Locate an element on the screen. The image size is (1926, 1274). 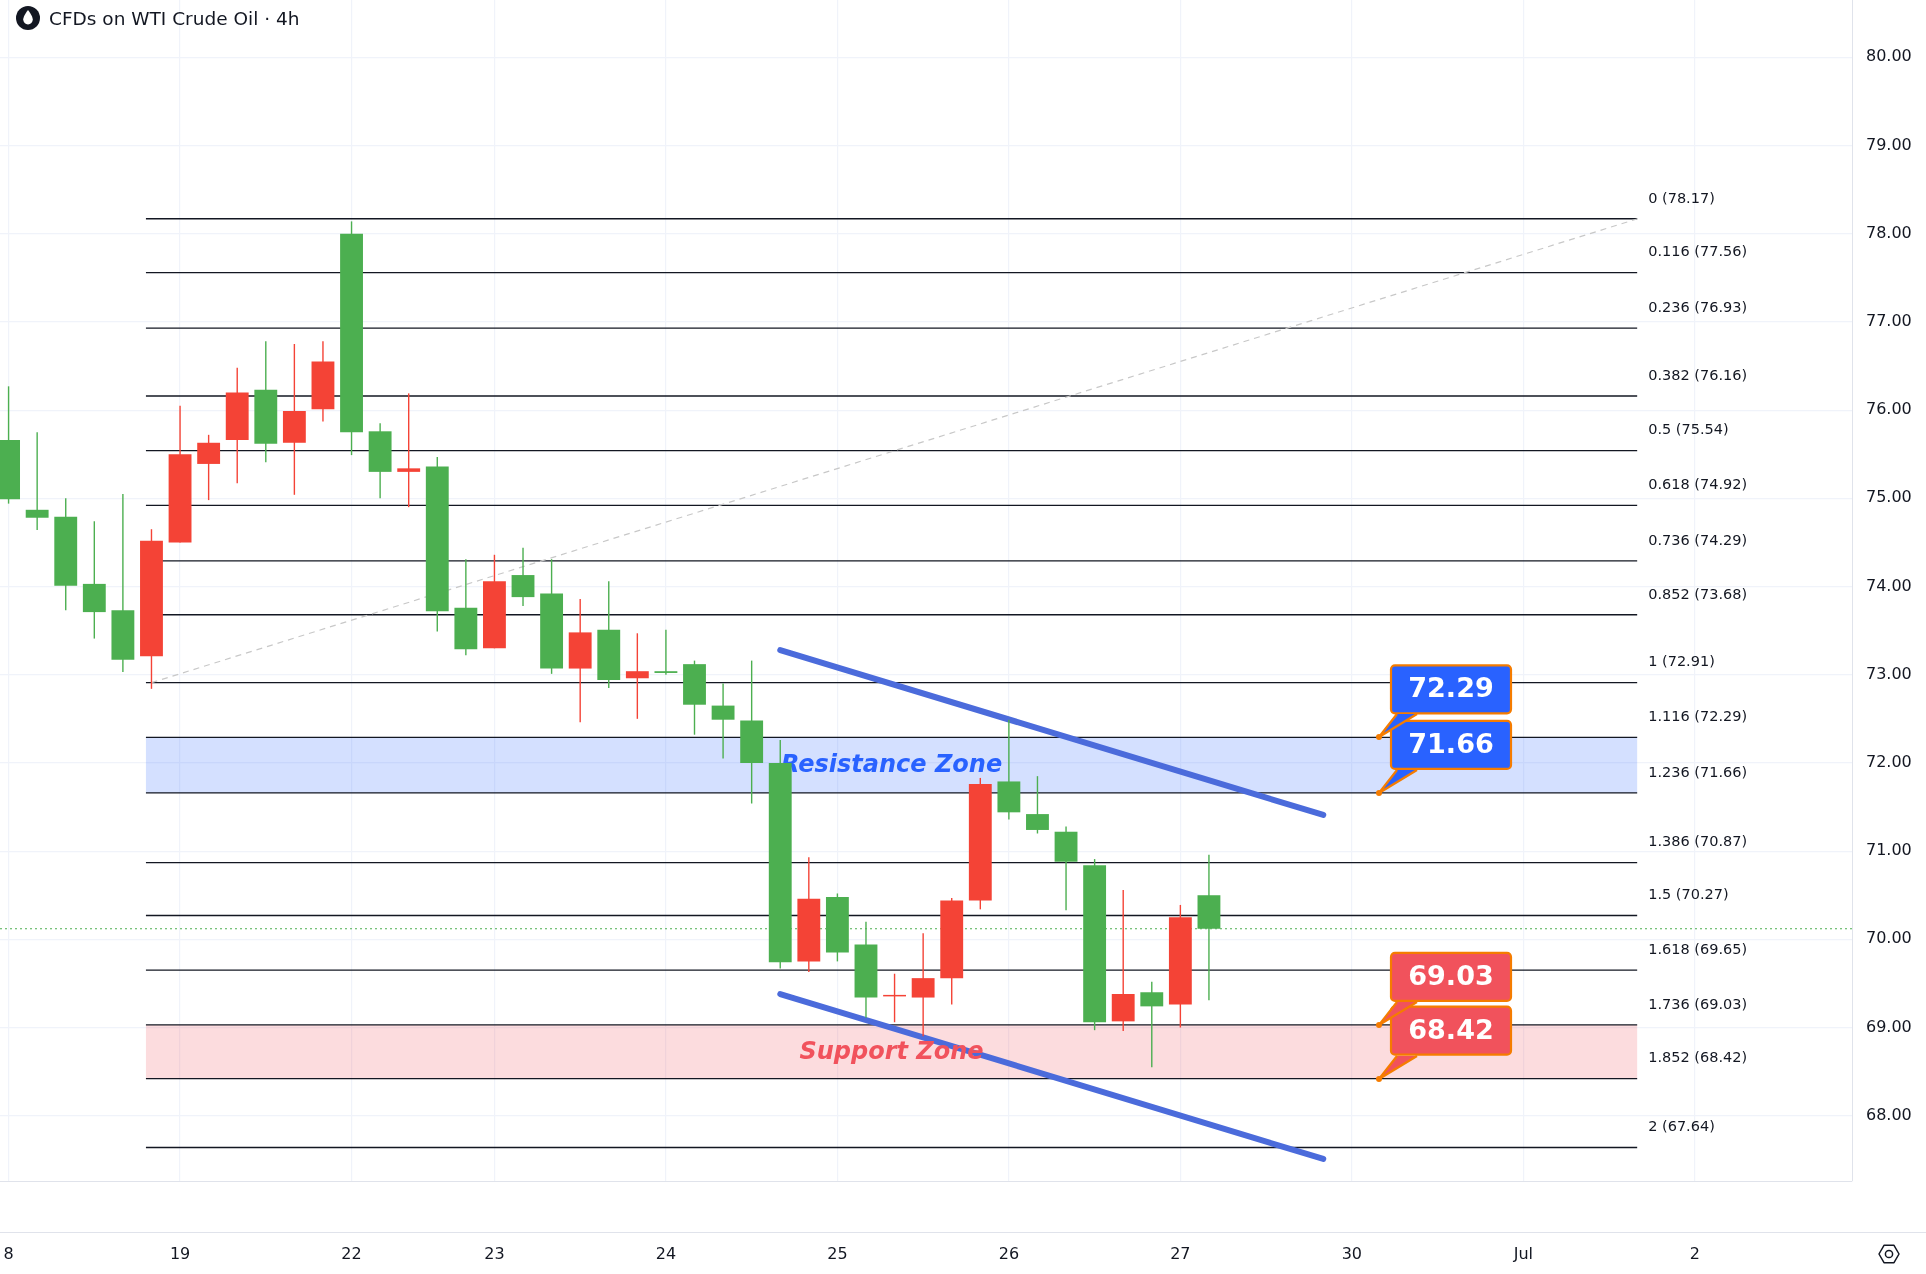
annotation: 68.42 is located at coordinates (1451, 1029).